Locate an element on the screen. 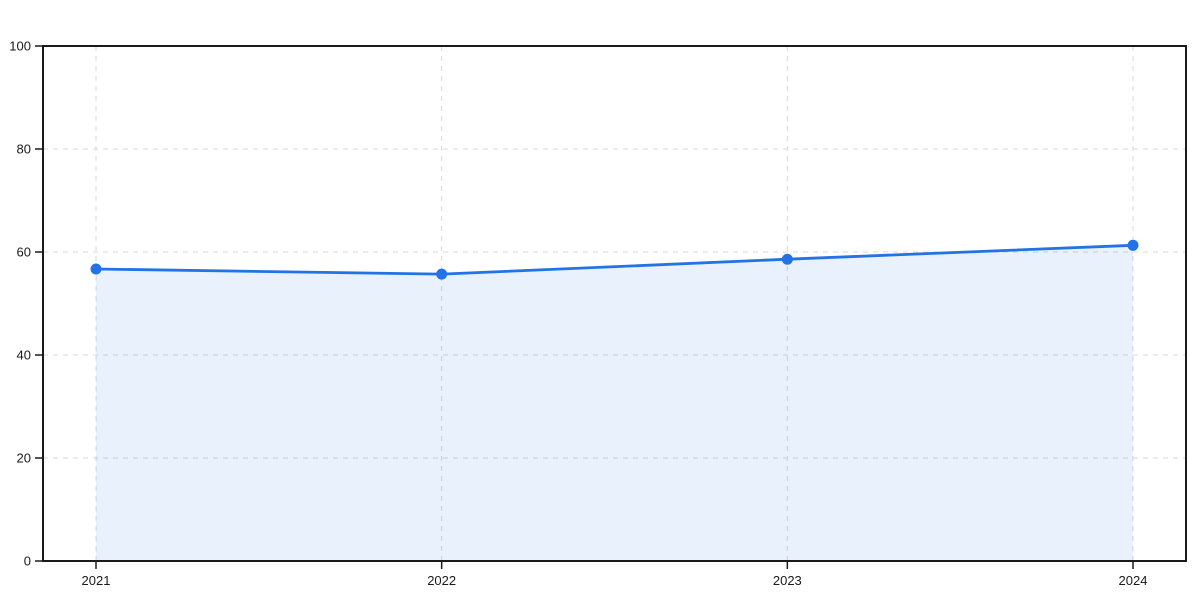  y-tick-label: 80 is located at coordinates (24, 149).